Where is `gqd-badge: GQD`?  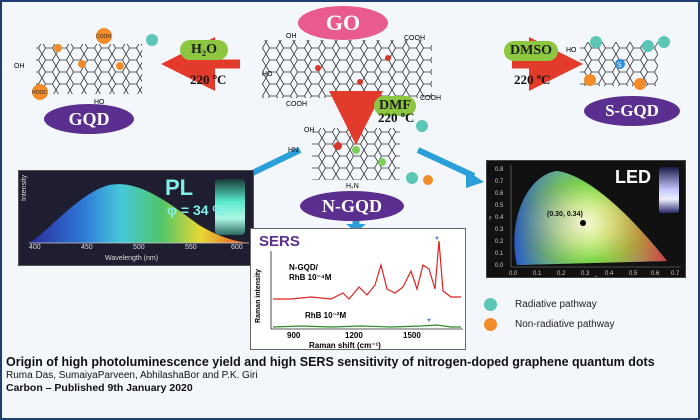 gqd-badge: GQD is located at coordinates (89, 119).